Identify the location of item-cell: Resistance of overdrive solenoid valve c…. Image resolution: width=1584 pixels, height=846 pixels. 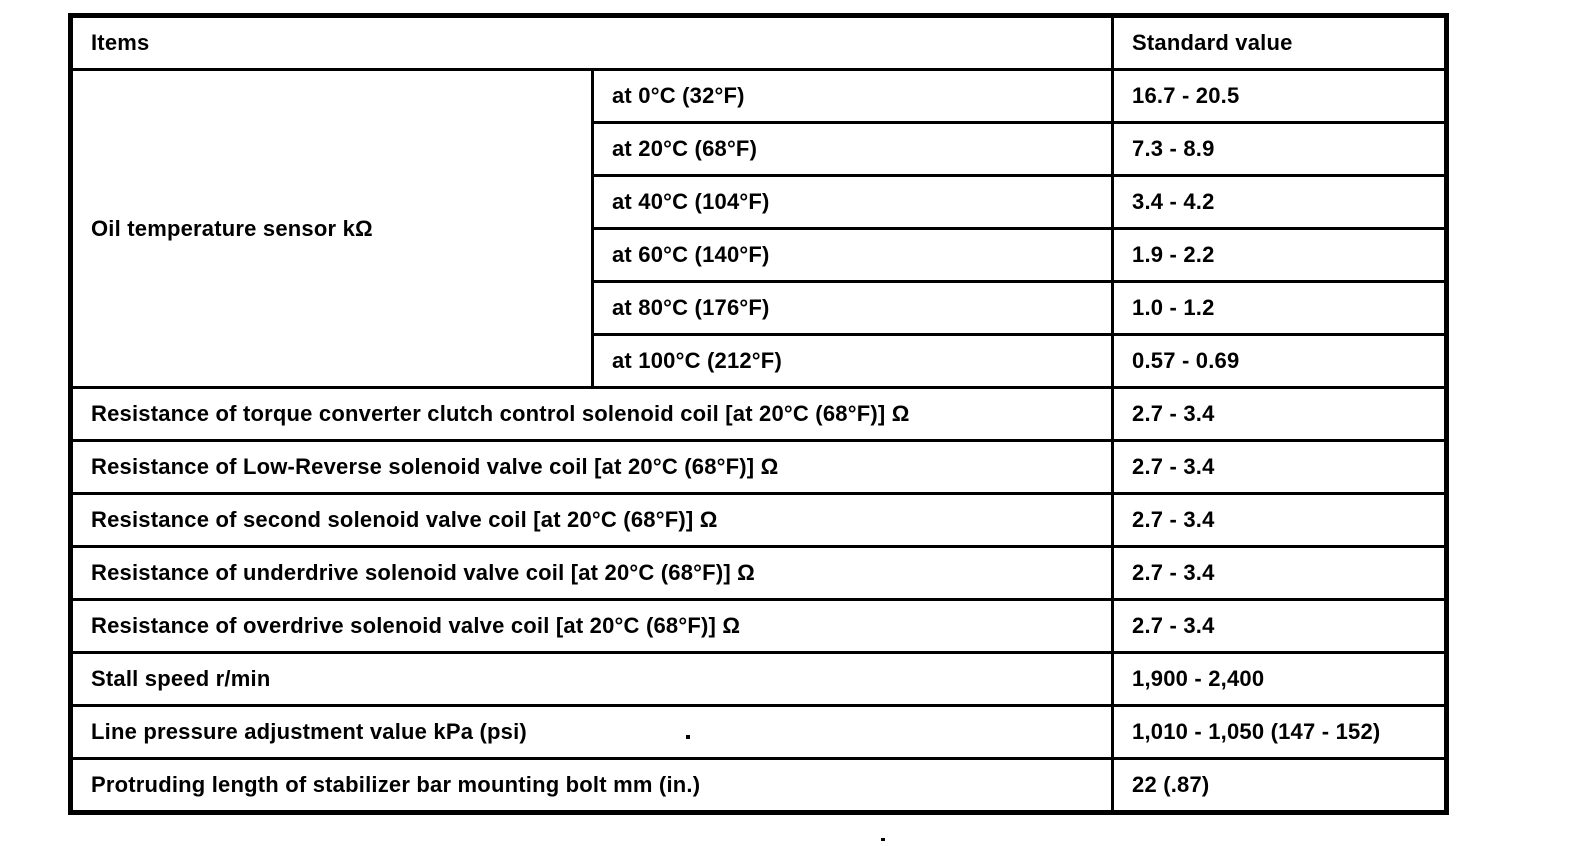
(591, 626).